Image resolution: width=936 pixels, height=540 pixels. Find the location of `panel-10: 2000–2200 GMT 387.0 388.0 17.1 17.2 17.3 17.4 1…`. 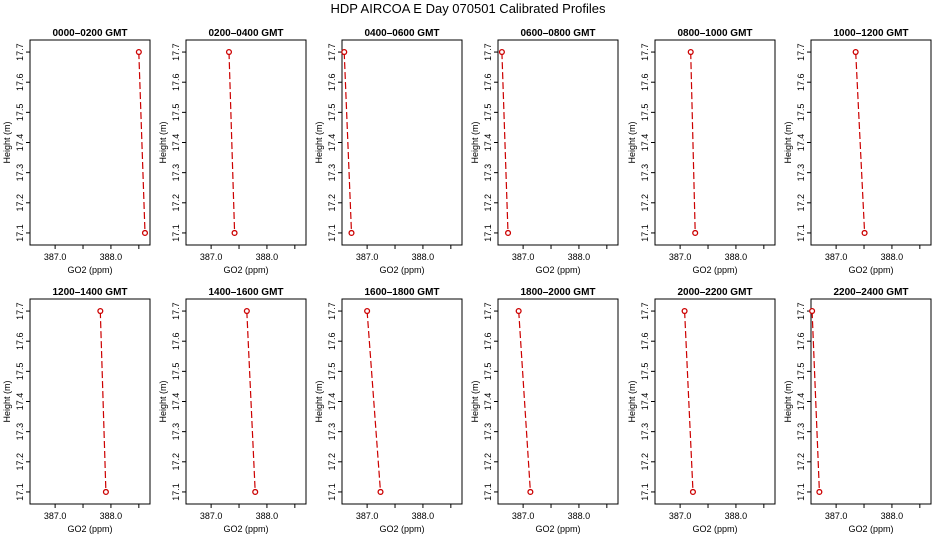

panel-10: 2000–2200 GMT 387.0 388.0 17.1 17.2 17.3 17.4 1… is located at coordinates (701, 410).